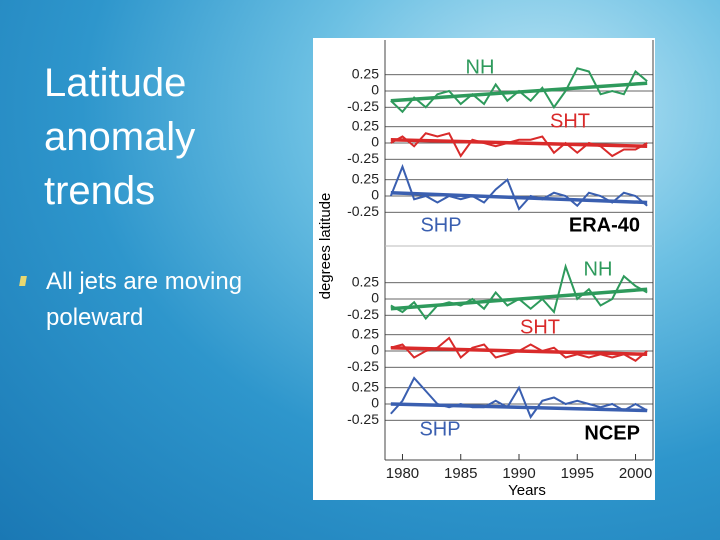 Image resolution: width=720 pixels, height=540 pixels. I want to click on x-tick-label: 2000, so click(635, 473).